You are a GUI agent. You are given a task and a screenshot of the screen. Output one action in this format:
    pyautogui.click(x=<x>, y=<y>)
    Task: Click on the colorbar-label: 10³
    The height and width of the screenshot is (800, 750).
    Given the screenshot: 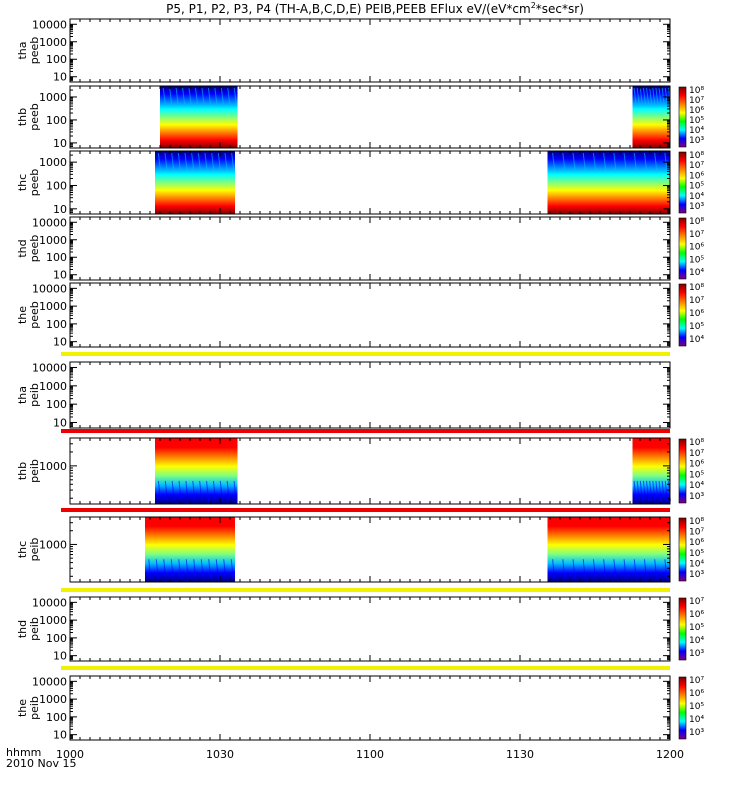 What is the action you would take?
    pyautogui.click(x=696, y=497)
    